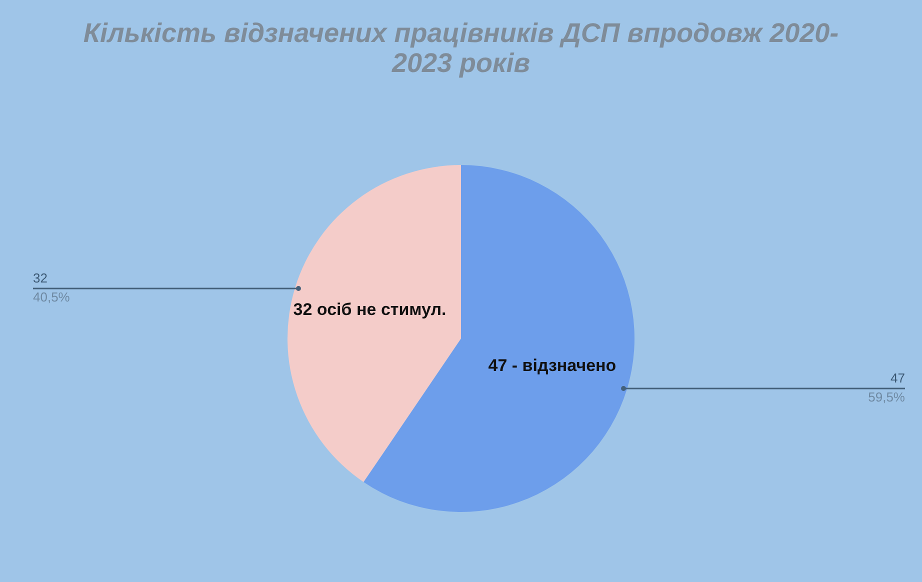 Image resolution: width=922 pixels, height=582 pixels. What do you see at coordinates (887, 387) in the screenshot?
I see `data-label: 47 59,5%` at bounding box center [887, 387].